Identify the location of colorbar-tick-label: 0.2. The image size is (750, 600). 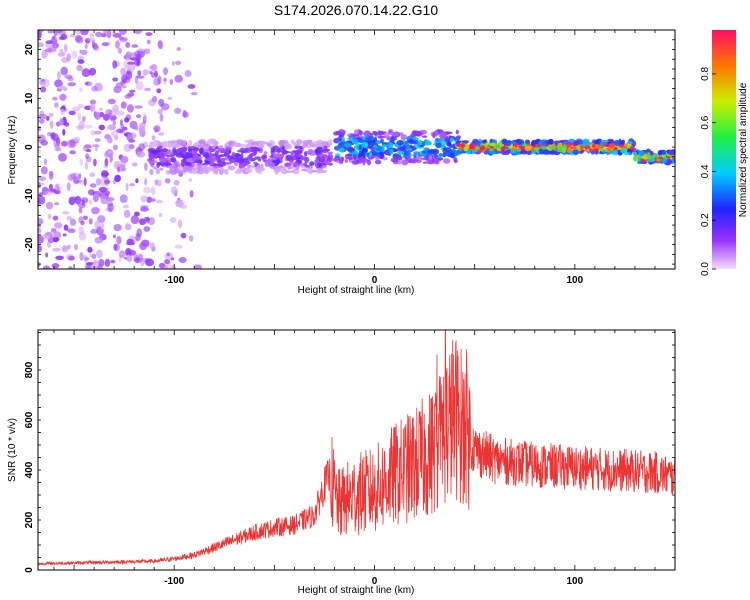
(705, 220).